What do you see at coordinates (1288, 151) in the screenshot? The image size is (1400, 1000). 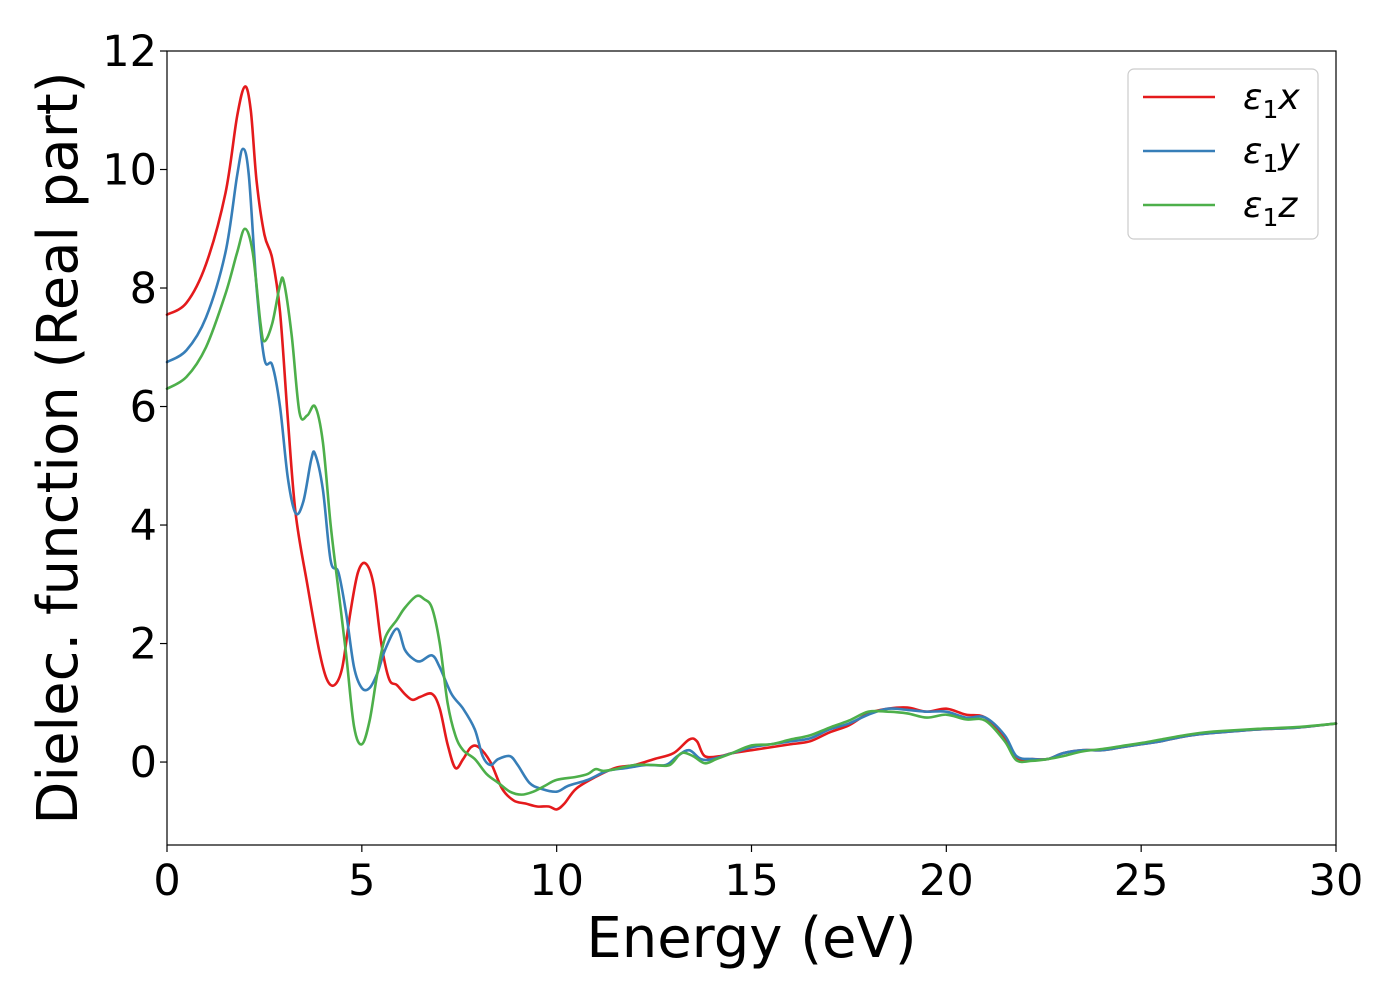 I see `legend-variable: y` at bounding box center [1288, 151].